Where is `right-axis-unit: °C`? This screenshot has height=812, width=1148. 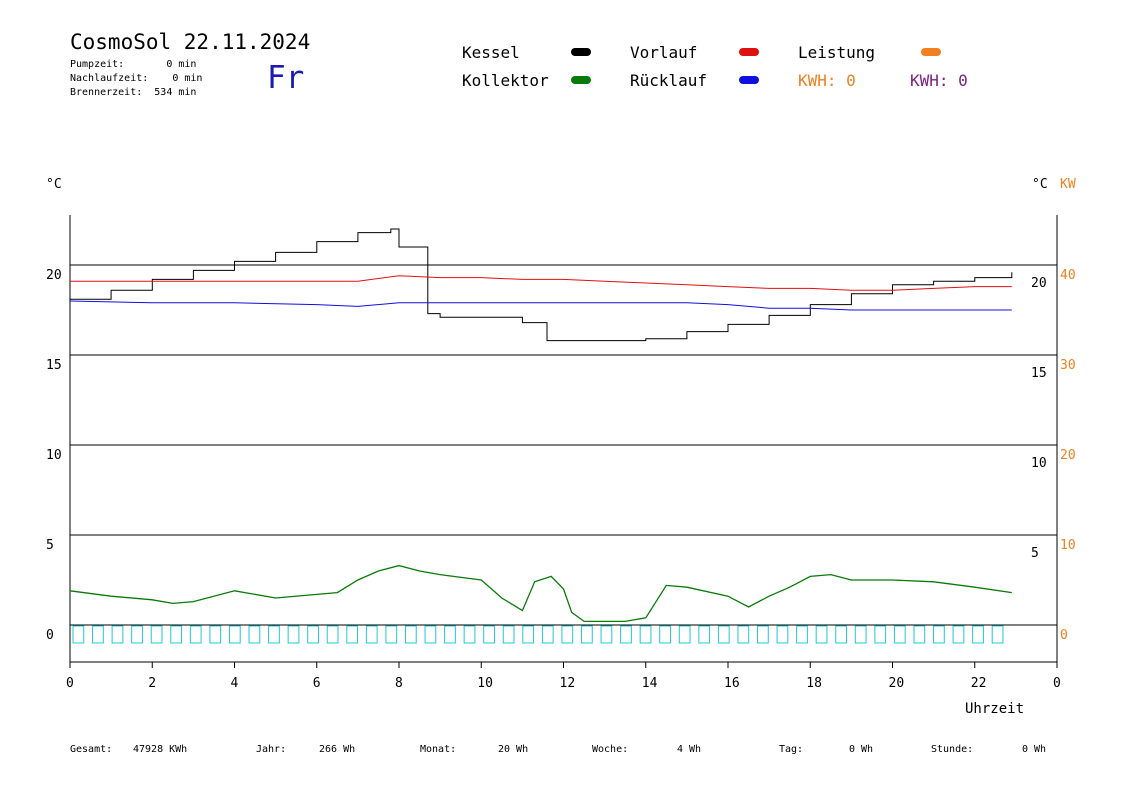
right-axis-unit: °C is located at coordinates (1040, 184).